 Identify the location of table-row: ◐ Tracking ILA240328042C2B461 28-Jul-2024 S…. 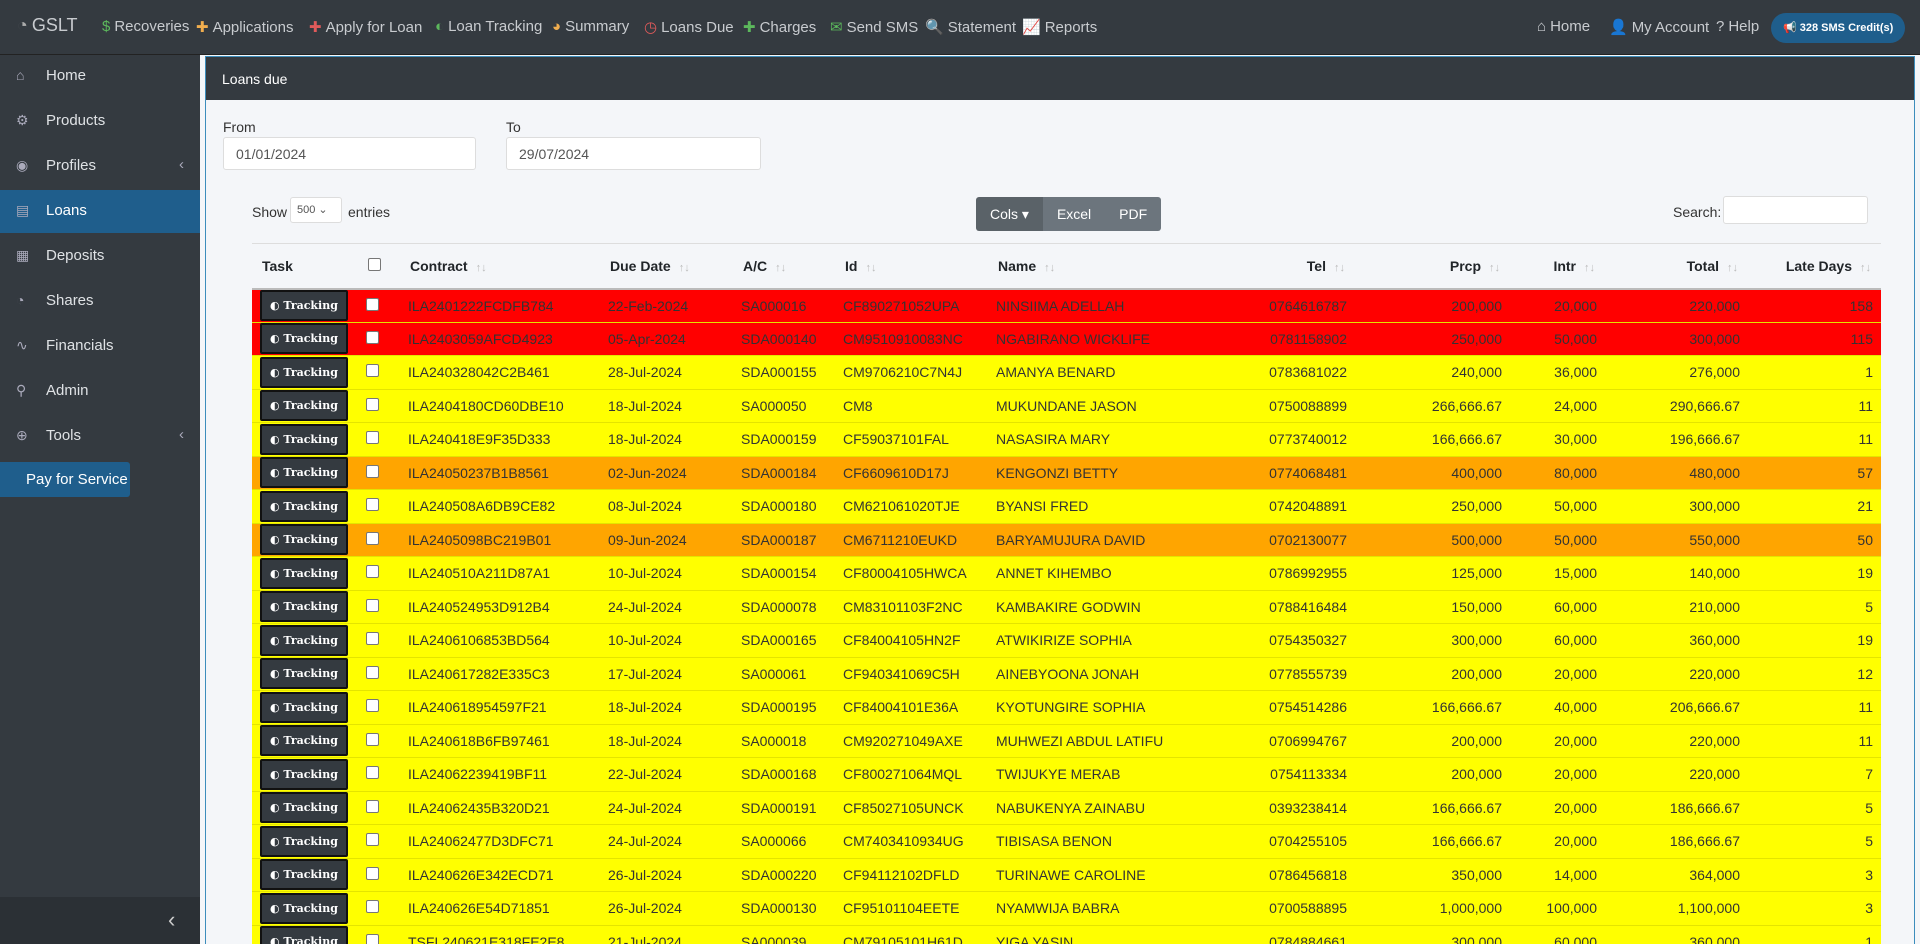
(1066, 372).